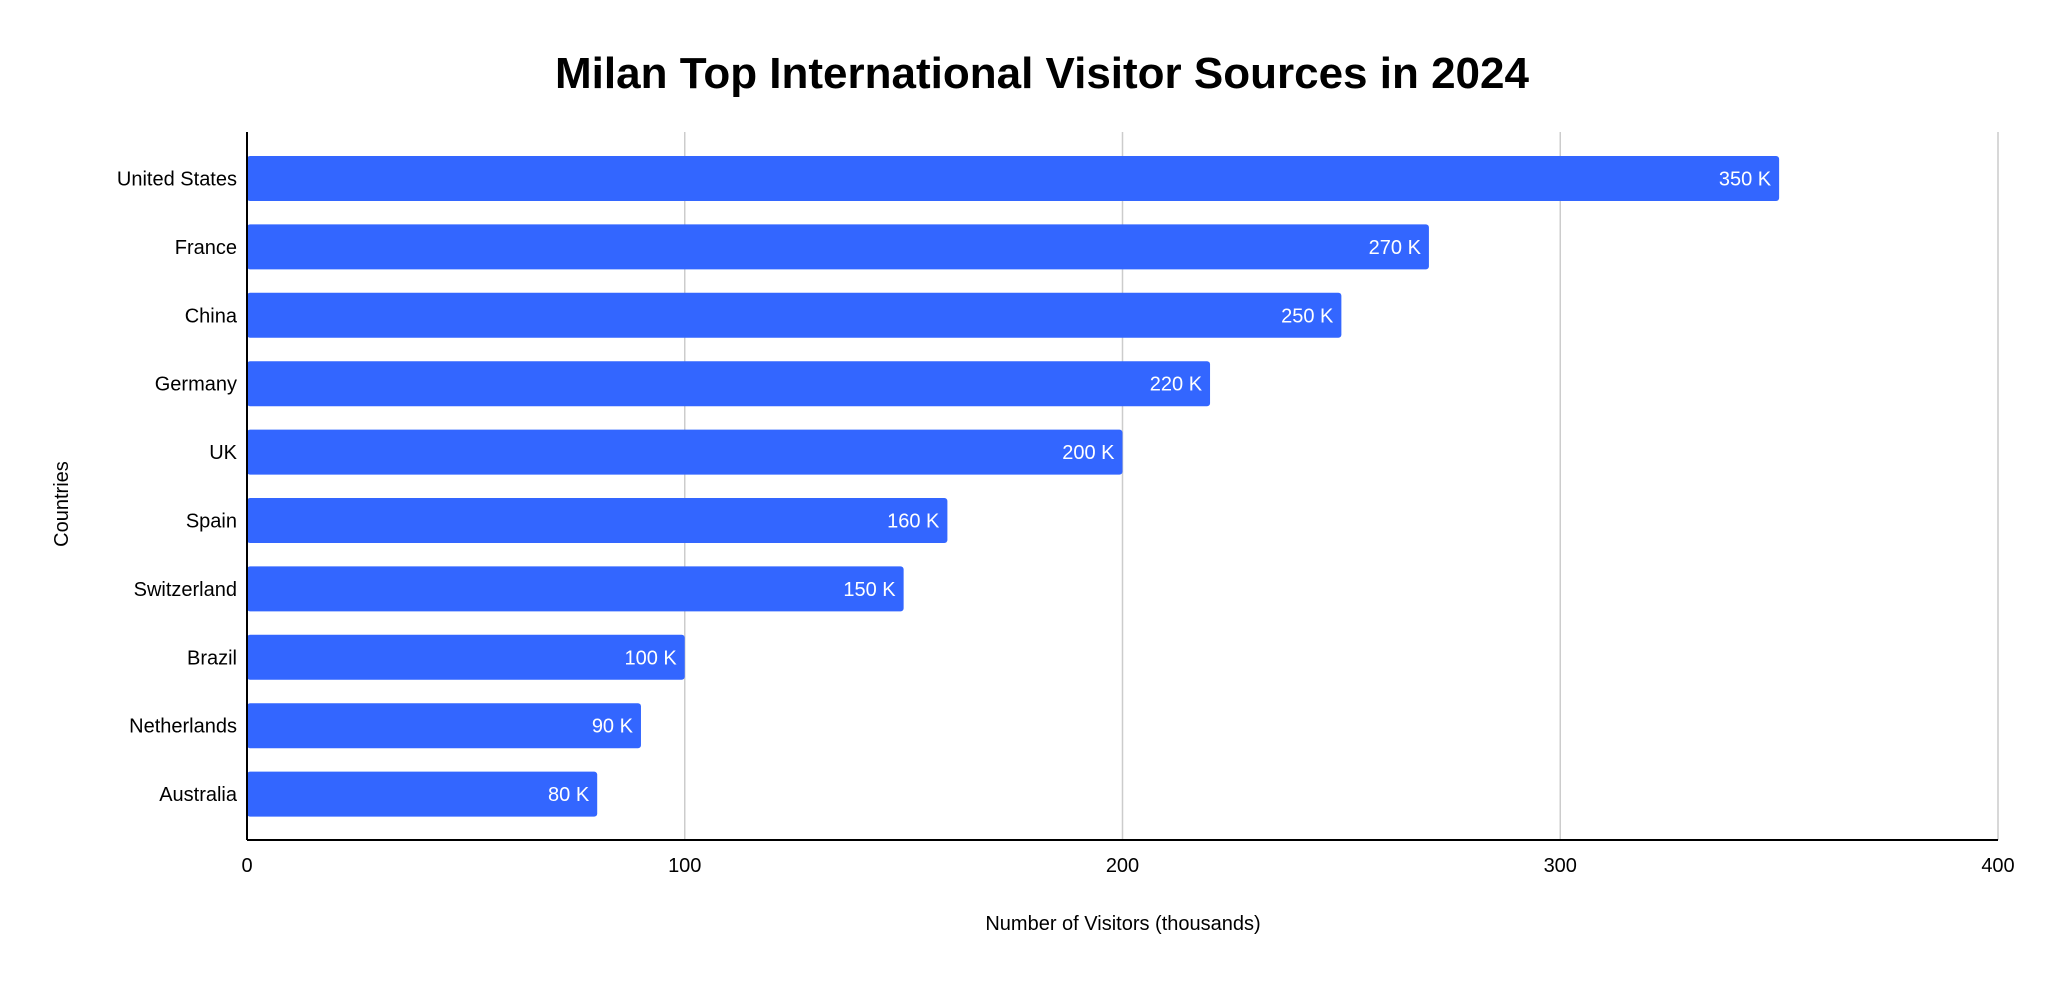 This screenshot has width=2048, height=984. Describe the element at coordinates (62, 504) in the screenshot. I see `y-axis-title: Countries` at that location.